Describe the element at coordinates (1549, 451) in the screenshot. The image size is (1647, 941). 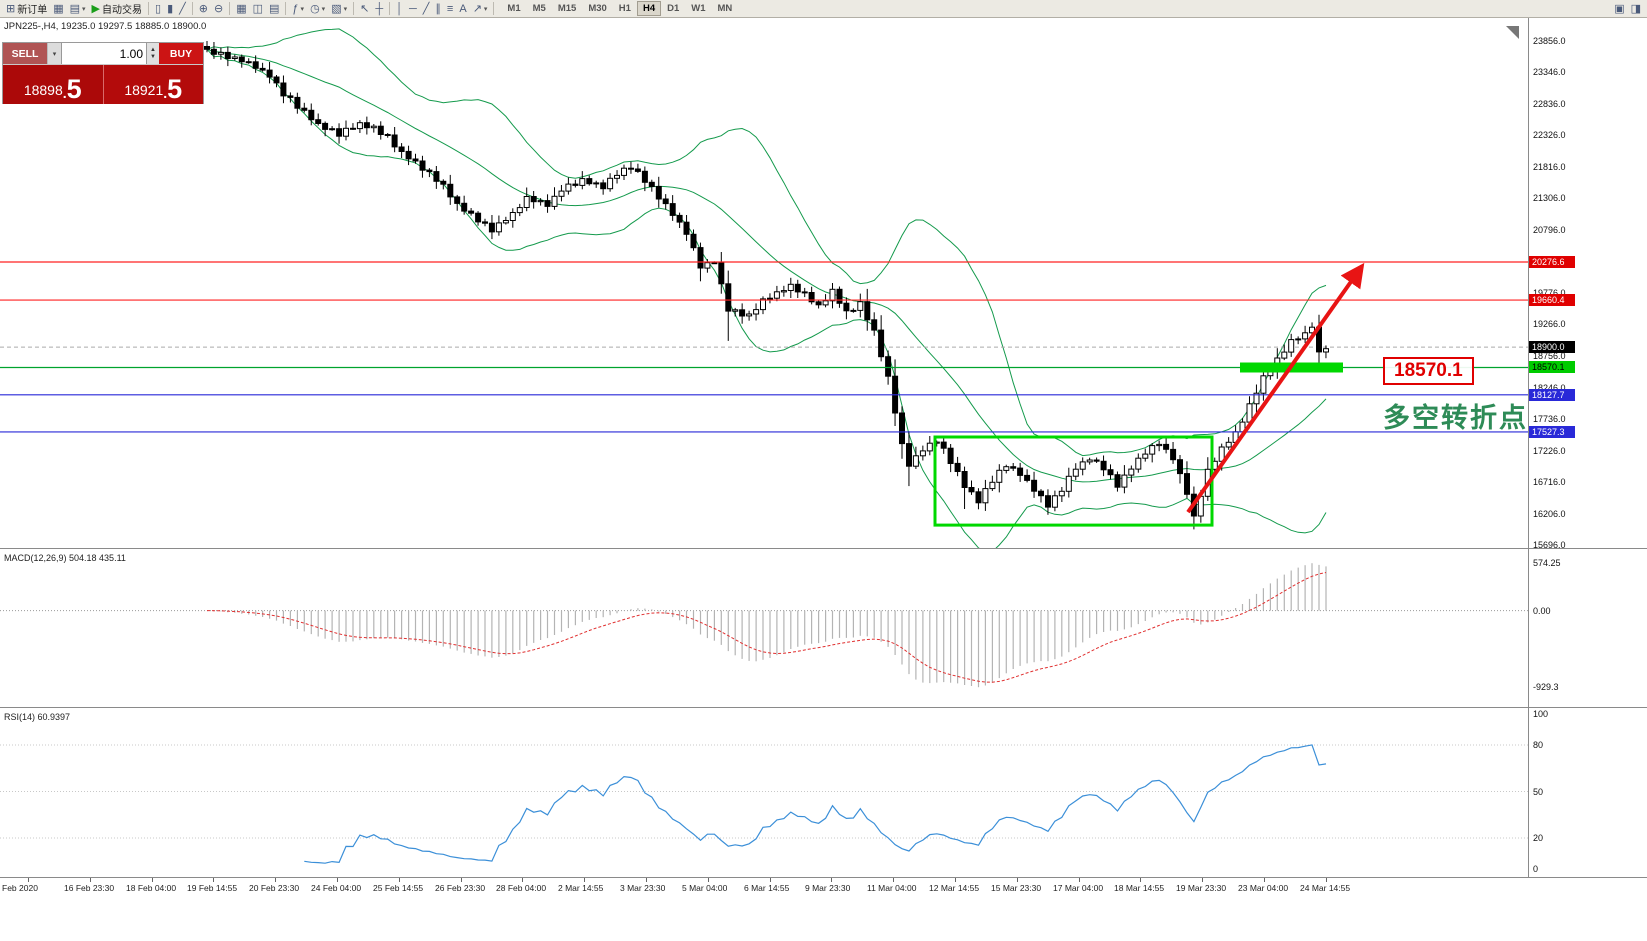
I see `price-axis-label: 17226.0` at that location.